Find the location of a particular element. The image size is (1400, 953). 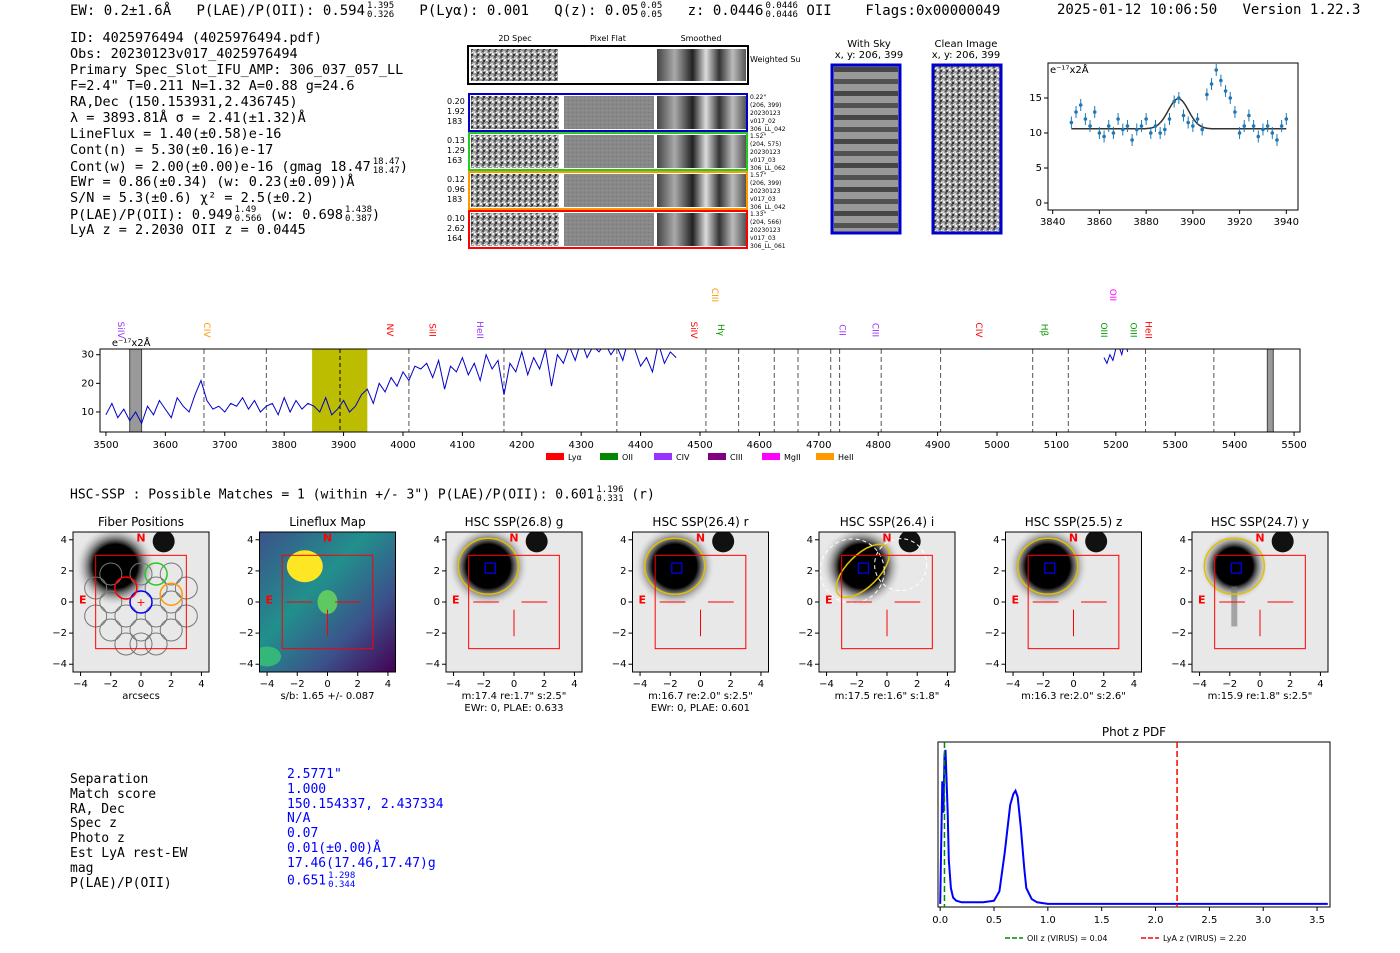

zoom-xtick-label: 3920 is located at coordinates (1239, 222).